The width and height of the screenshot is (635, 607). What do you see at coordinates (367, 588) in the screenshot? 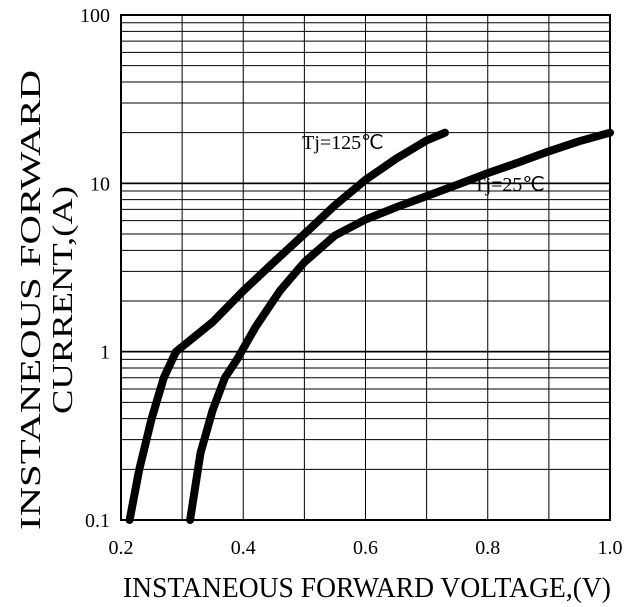
I see `x-axis-title: INSTANEOUS FORWARD VOLTAGE,(V)` at bounding box center [367, 588].